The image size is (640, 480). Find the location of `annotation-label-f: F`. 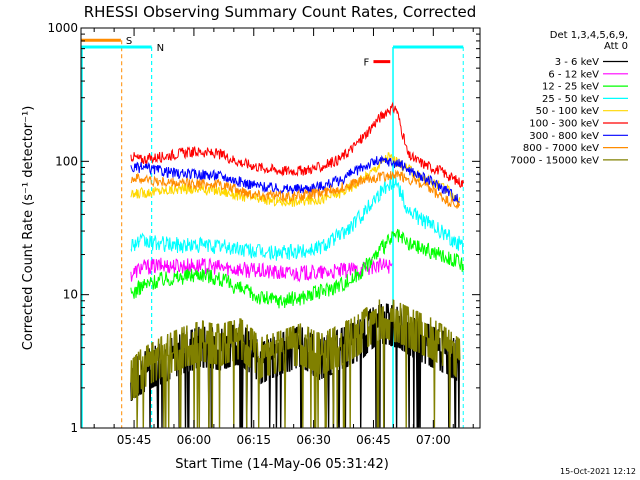

annotation-label-f: F is located at coordinates (366, 63).